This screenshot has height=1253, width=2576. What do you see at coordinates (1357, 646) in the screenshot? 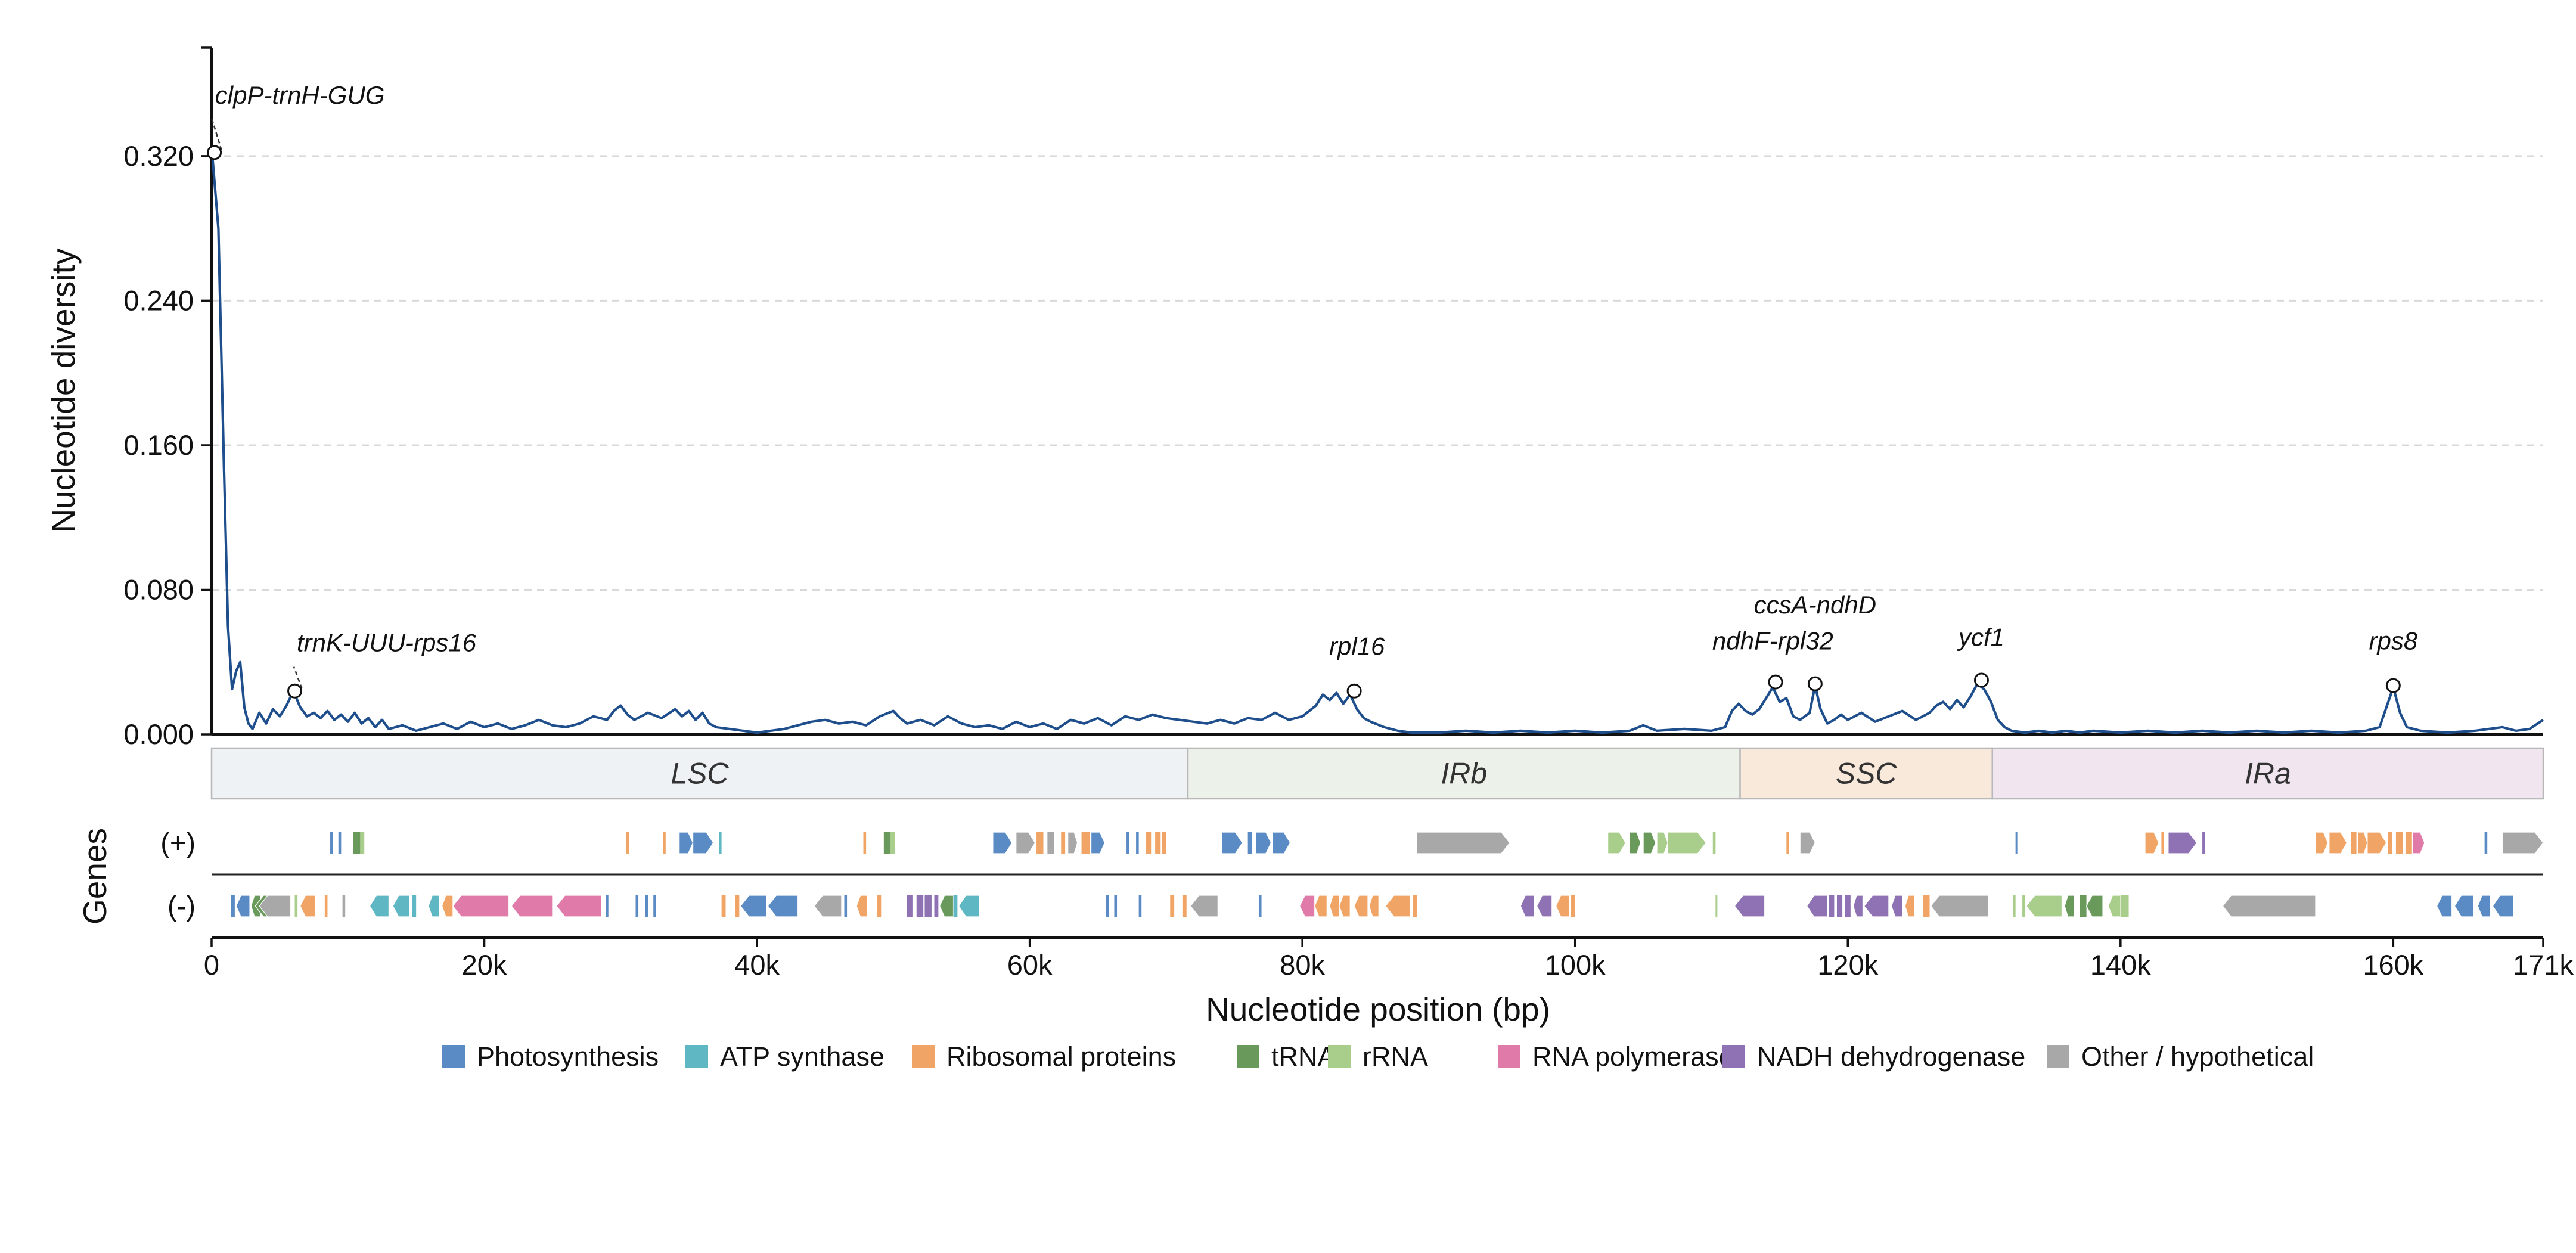
I see `peak-label: rpl16` at bounding box center [1357, 646].